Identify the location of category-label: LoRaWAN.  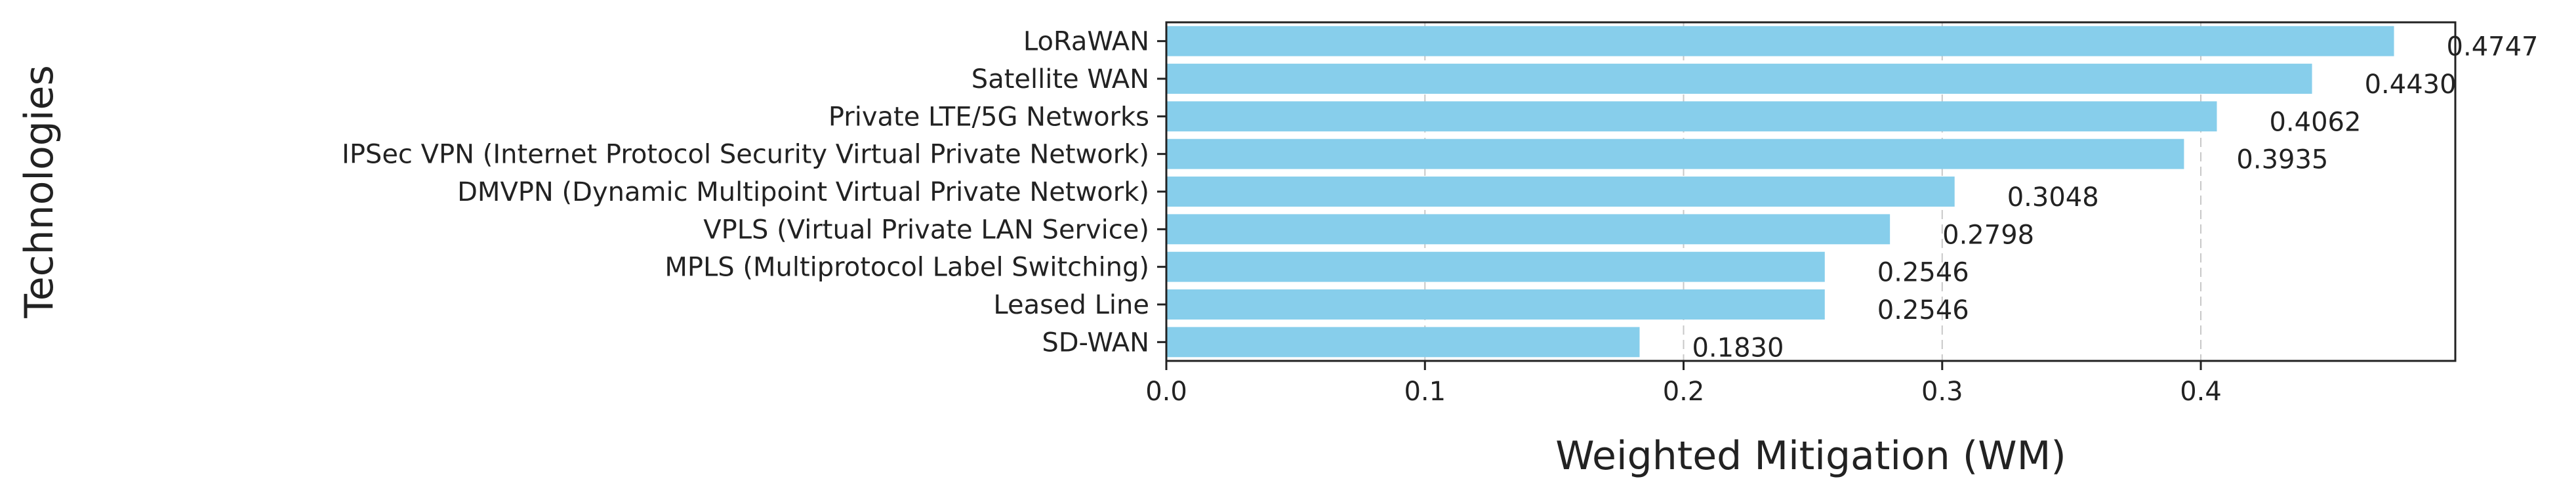
(1086, 42).